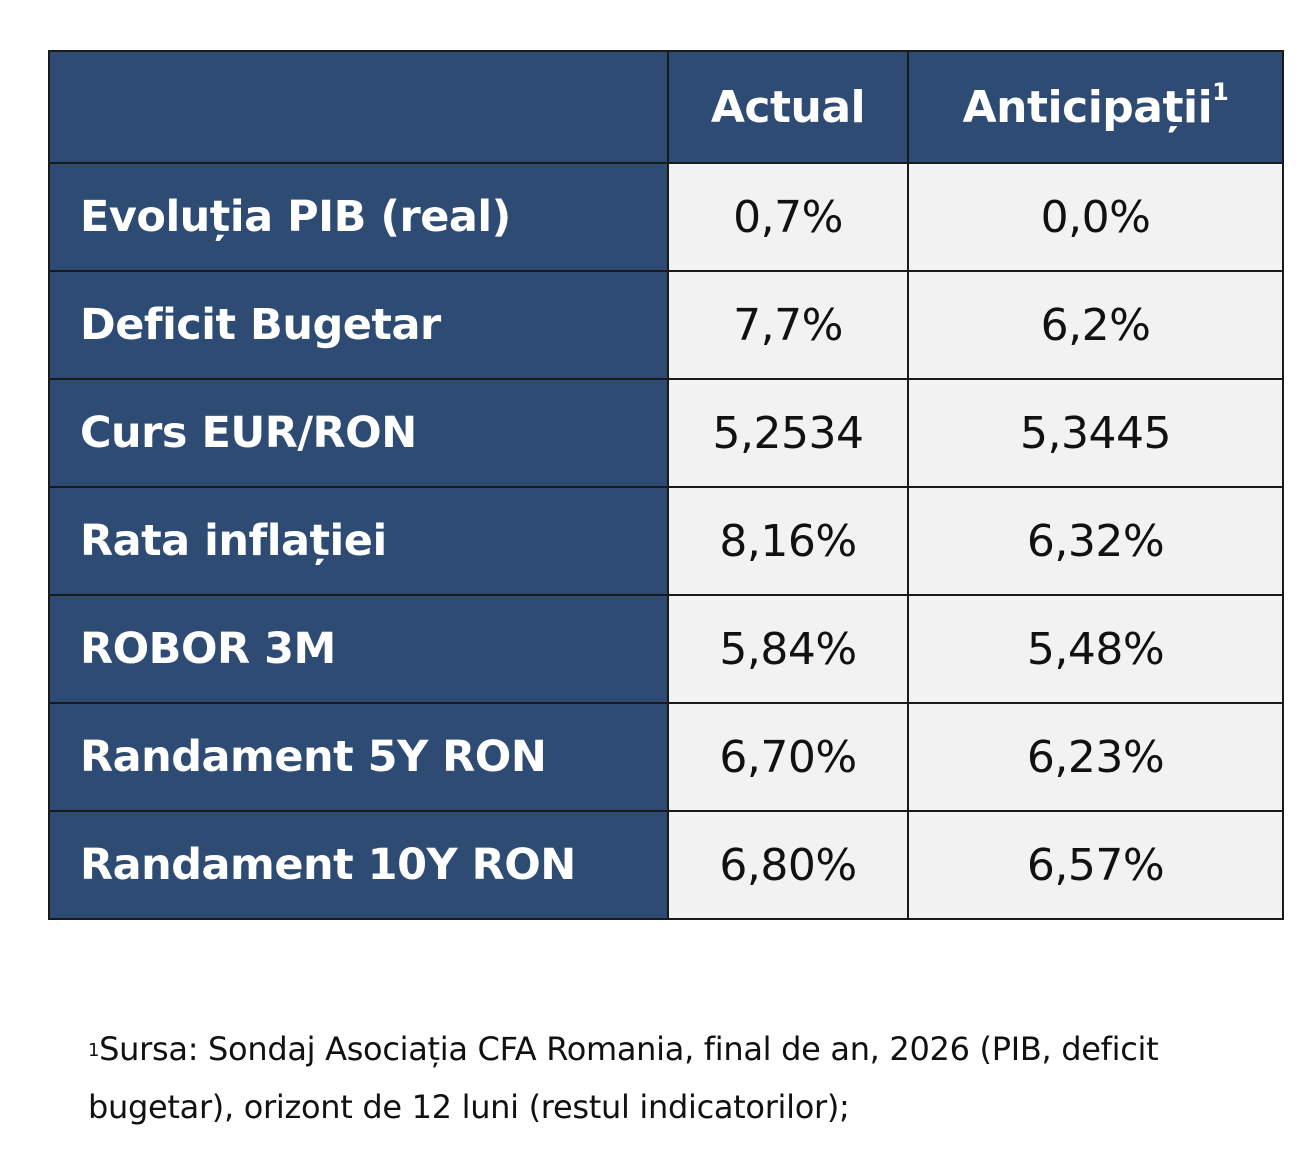 The width and height of the screenshot is (1302, 1162). I want to click on table-row: Deficit Bugetar 7,7% 6,2%, so click(666, 325).